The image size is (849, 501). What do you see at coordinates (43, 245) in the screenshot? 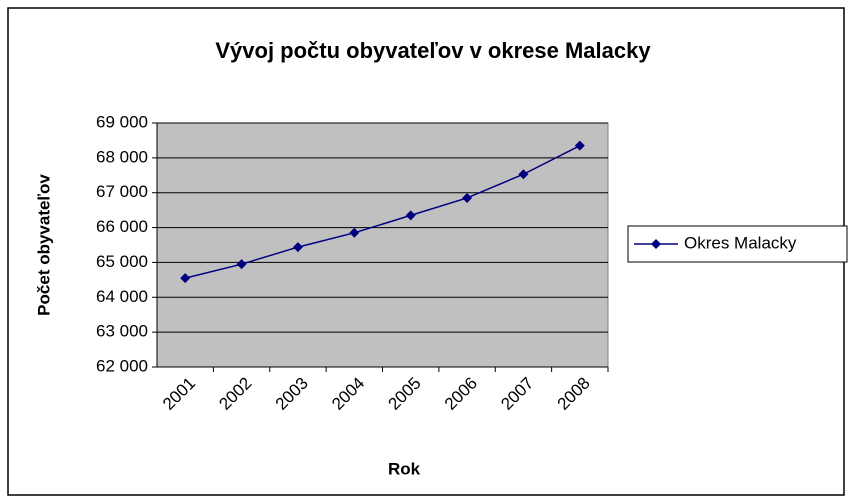
I see `y-axis-label: Počet obyvateľov` at bounding box center [43, 245].